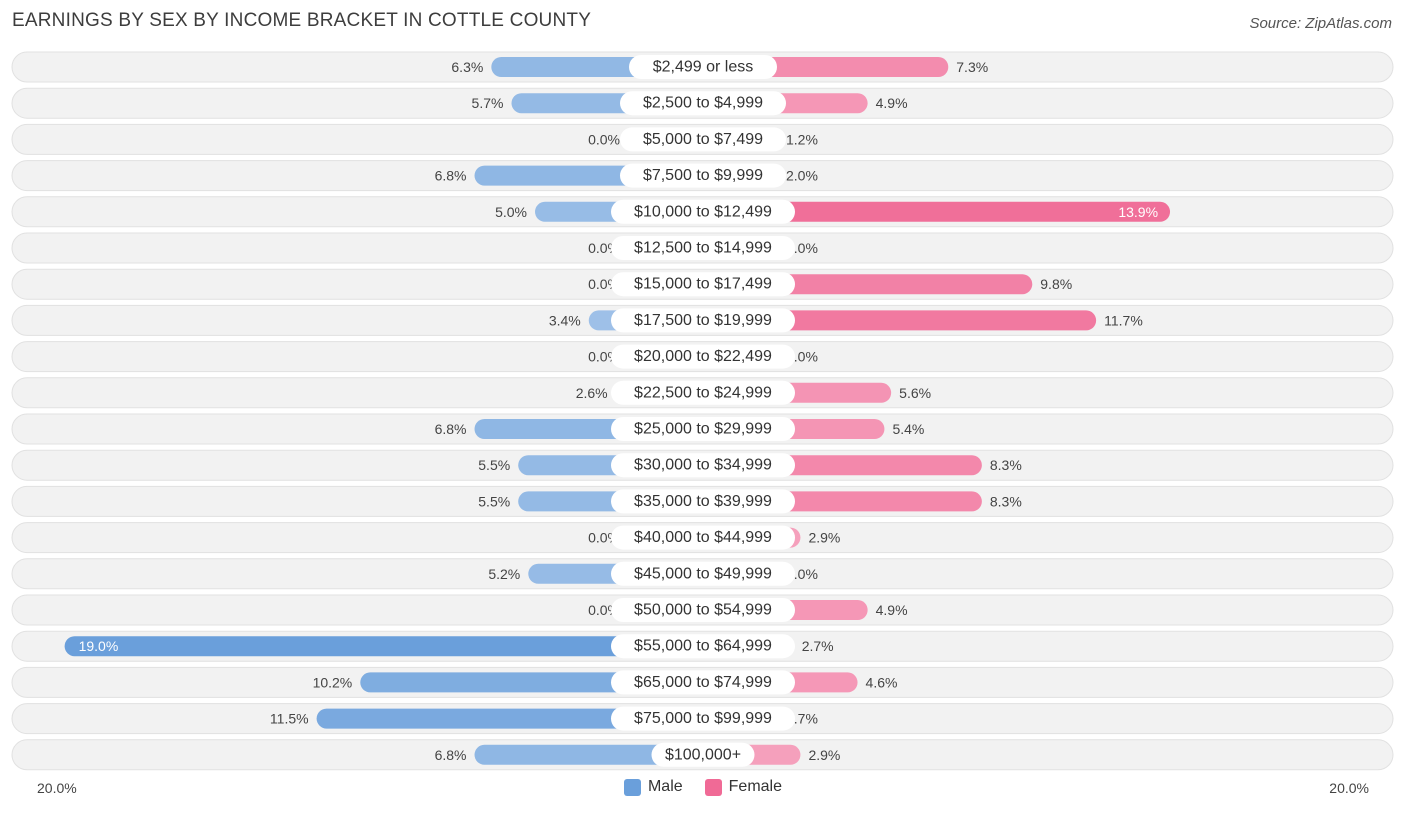 Image resolution: width=1406 pixels, height=813 pixels. I want to click on category-label: $55,000 to $64,999, so click(703, 646).